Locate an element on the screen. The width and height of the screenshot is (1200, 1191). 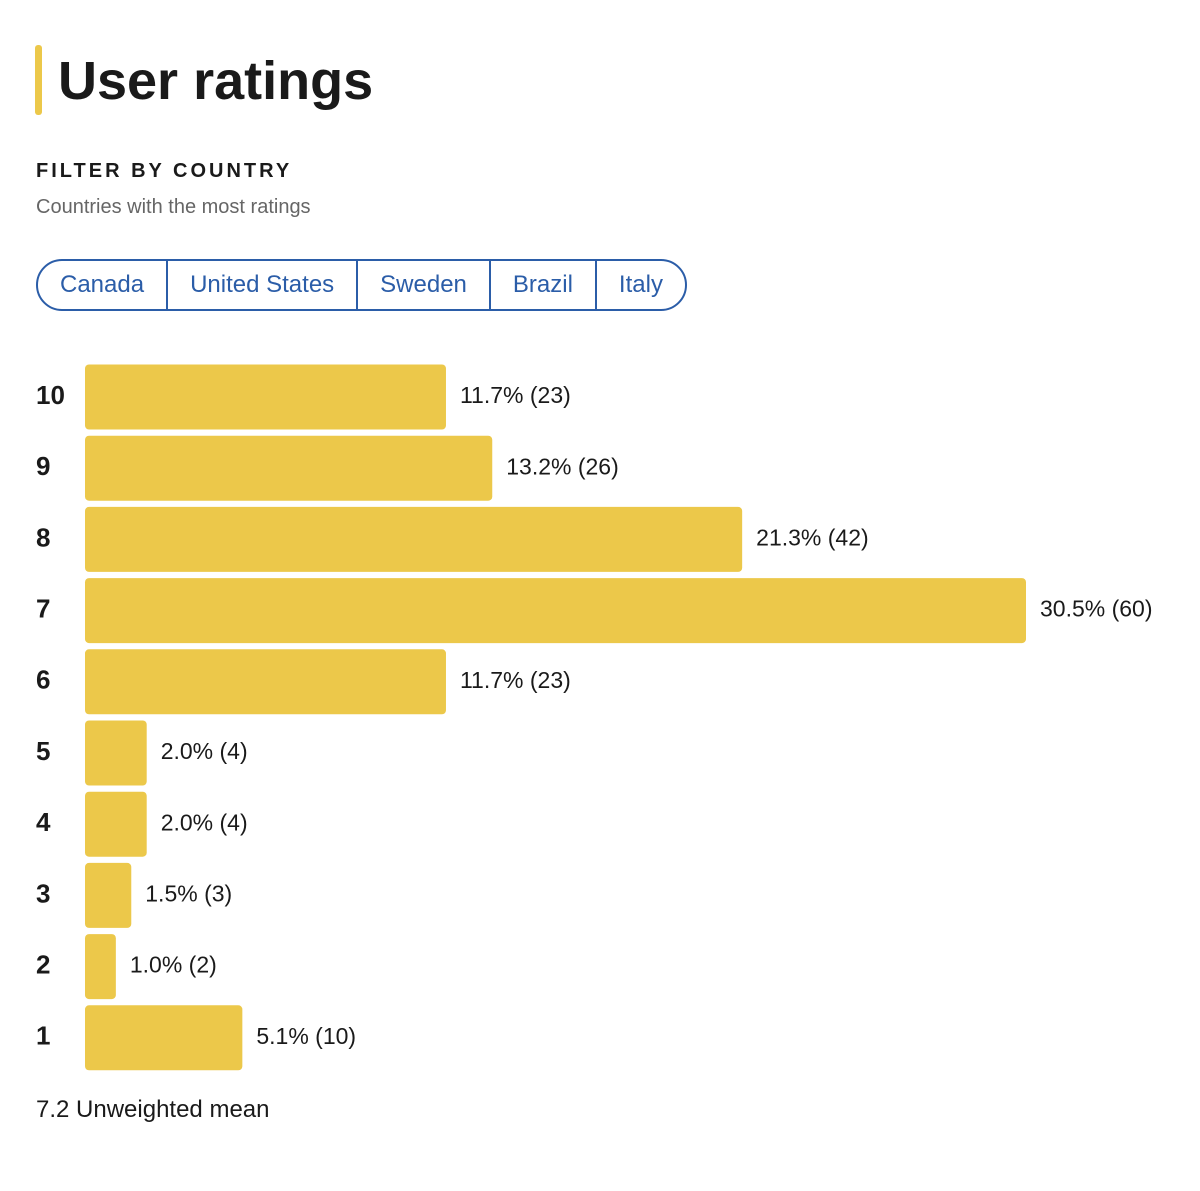
category-label: 5 is located at coordinates (43, 751).